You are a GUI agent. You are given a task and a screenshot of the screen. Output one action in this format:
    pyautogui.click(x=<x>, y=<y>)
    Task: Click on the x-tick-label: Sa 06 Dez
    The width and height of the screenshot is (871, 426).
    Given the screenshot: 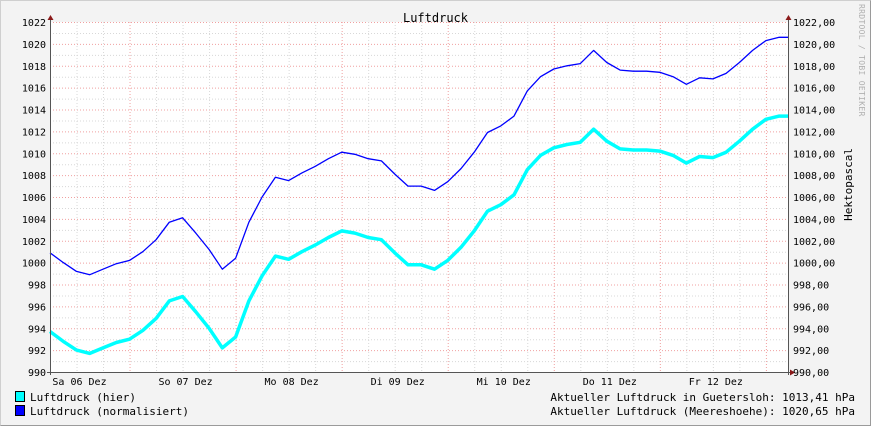 What is the action you would take?
    pyautogui.click(x=79, y=382)
    